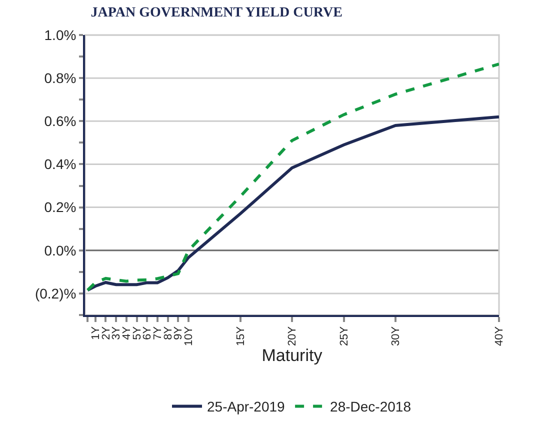  Describe the element at coordinates (60, 207) in the screenshot. I see `y-tick-label: 0.2%` at that location.